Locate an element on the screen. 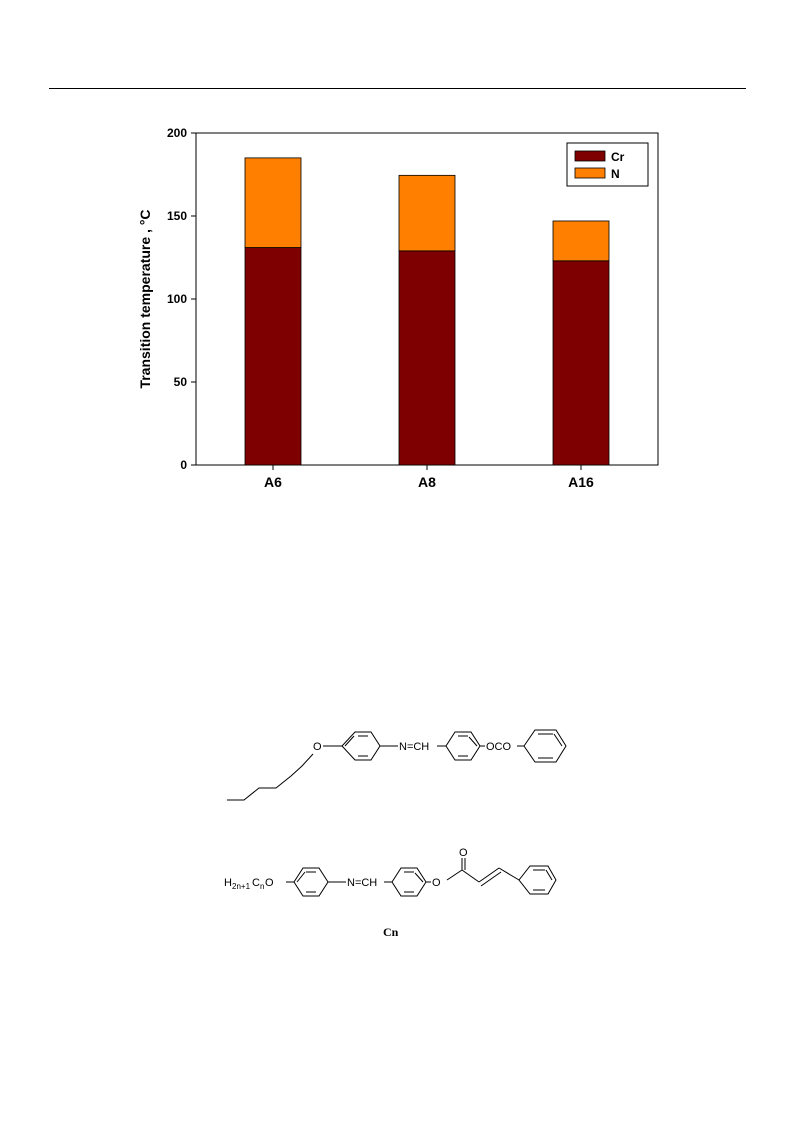  ester-oxygen-label: O is located at coordinates (436, 883).